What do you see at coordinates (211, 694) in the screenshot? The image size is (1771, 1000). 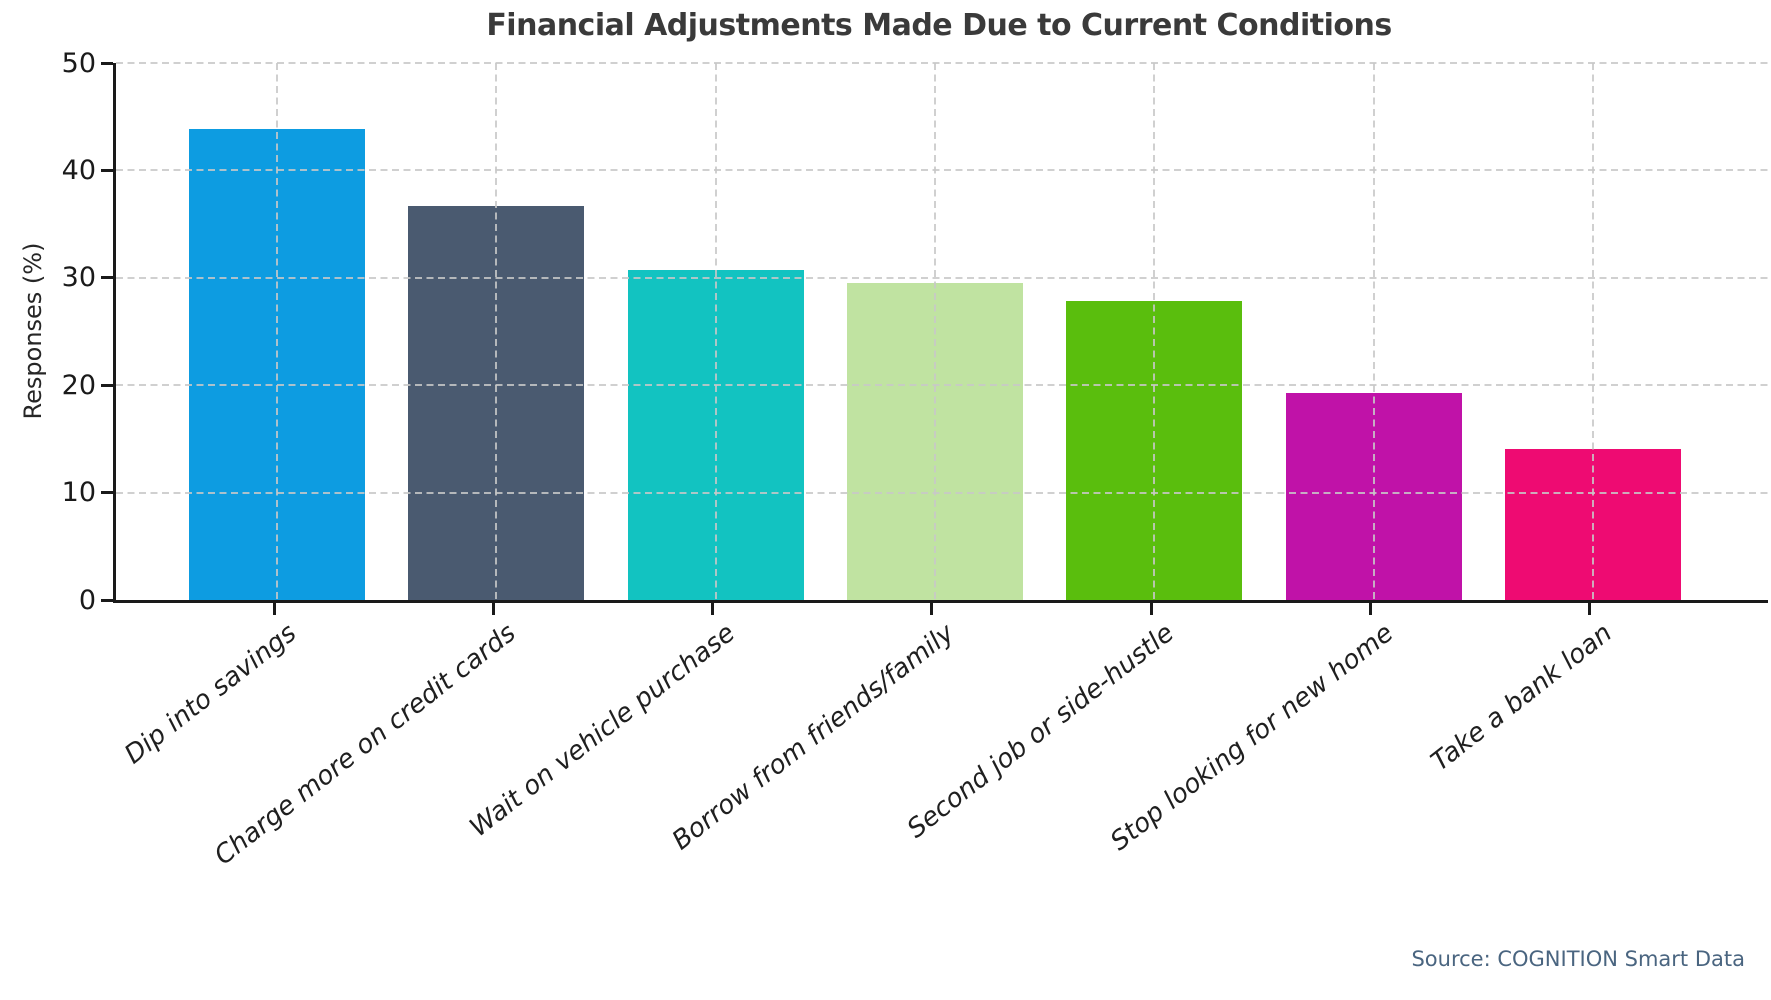 I see `x-tick-label-dip-into-savings: Dip into savings` at bounding box center [211, 694].